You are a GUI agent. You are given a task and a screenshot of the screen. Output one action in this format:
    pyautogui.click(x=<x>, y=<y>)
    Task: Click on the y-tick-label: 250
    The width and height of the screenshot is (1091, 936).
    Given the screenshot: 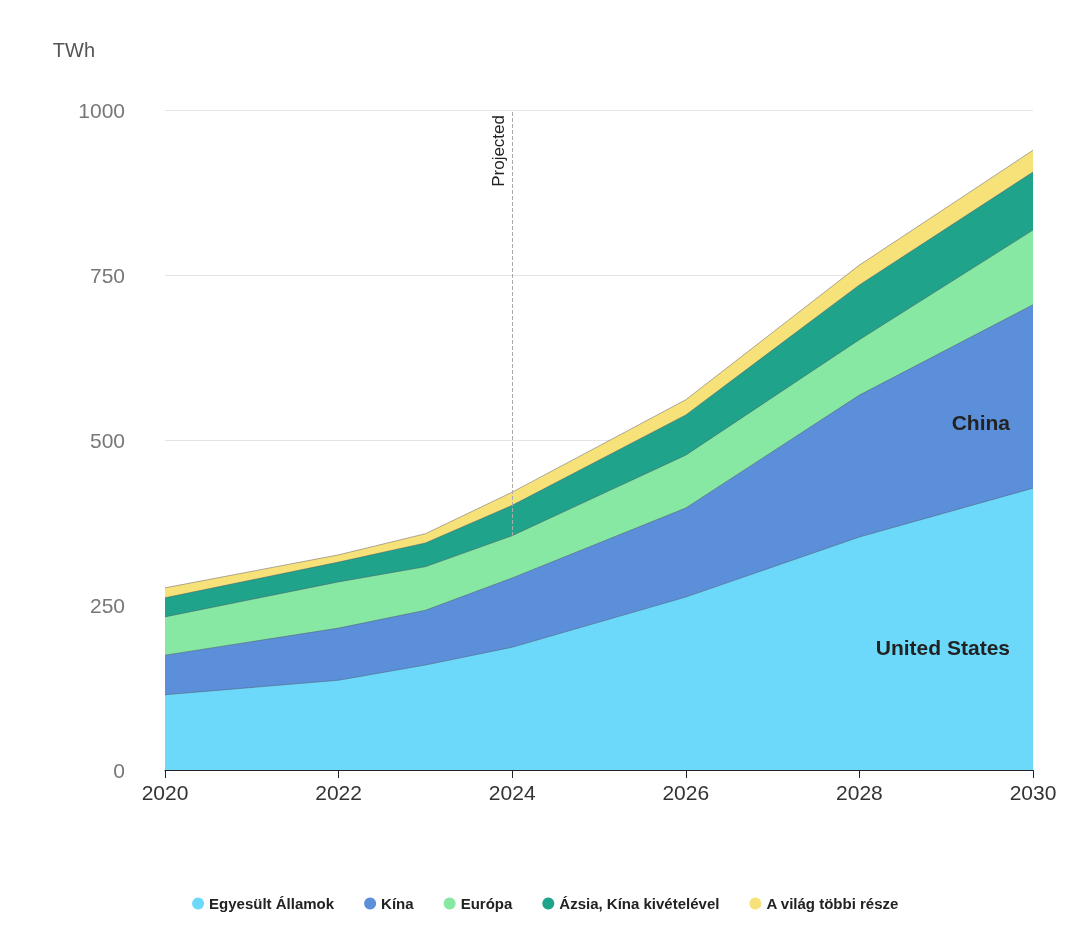 What is the action you would take?
    pyautogui.click(x=107, y=605)
    